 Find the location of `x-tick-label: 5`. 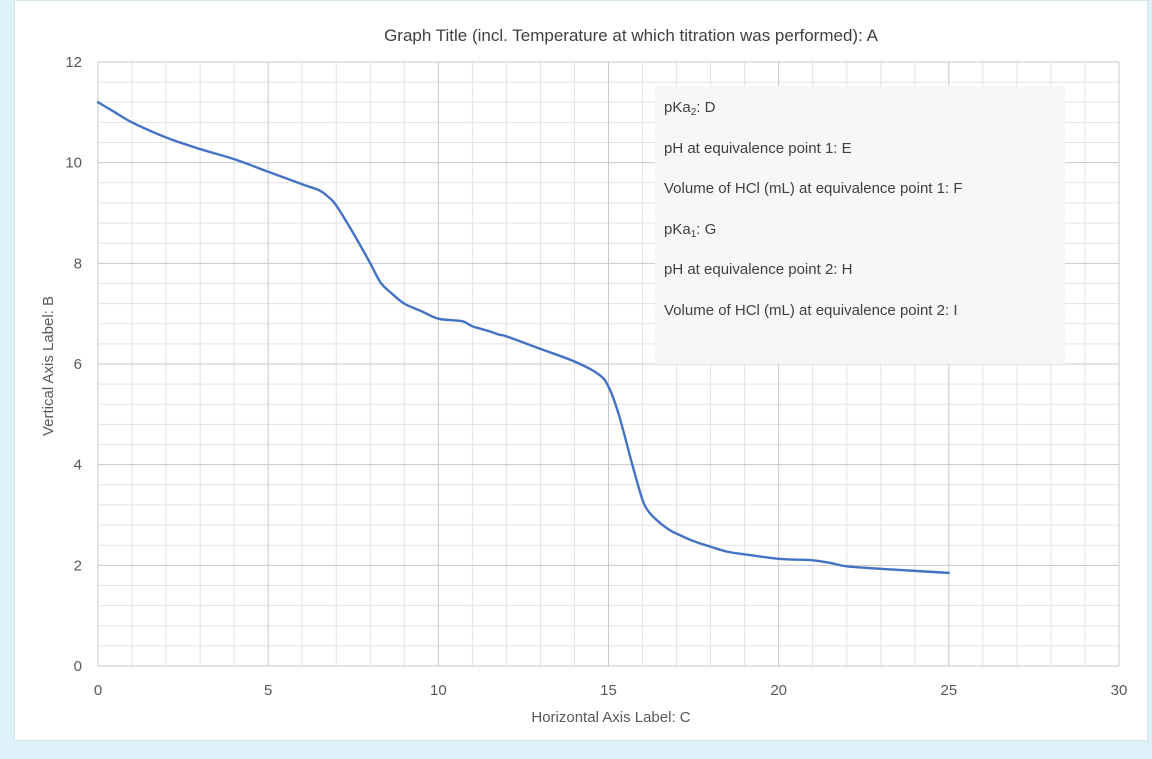

x-tick-label: 5 is located at coordinates (268, 690).